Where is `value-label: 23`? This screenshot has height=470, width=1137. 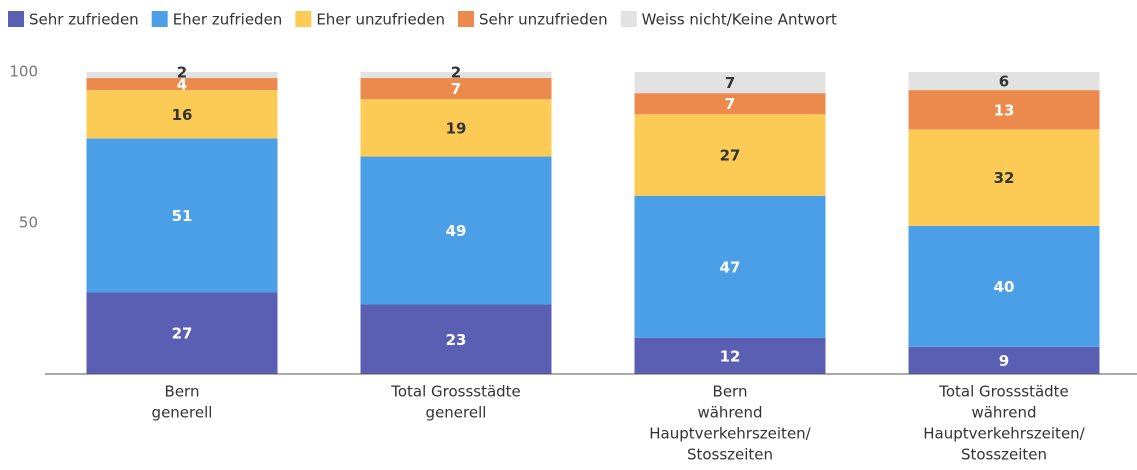
value-label: 23 is located at coordinates (456, 340).